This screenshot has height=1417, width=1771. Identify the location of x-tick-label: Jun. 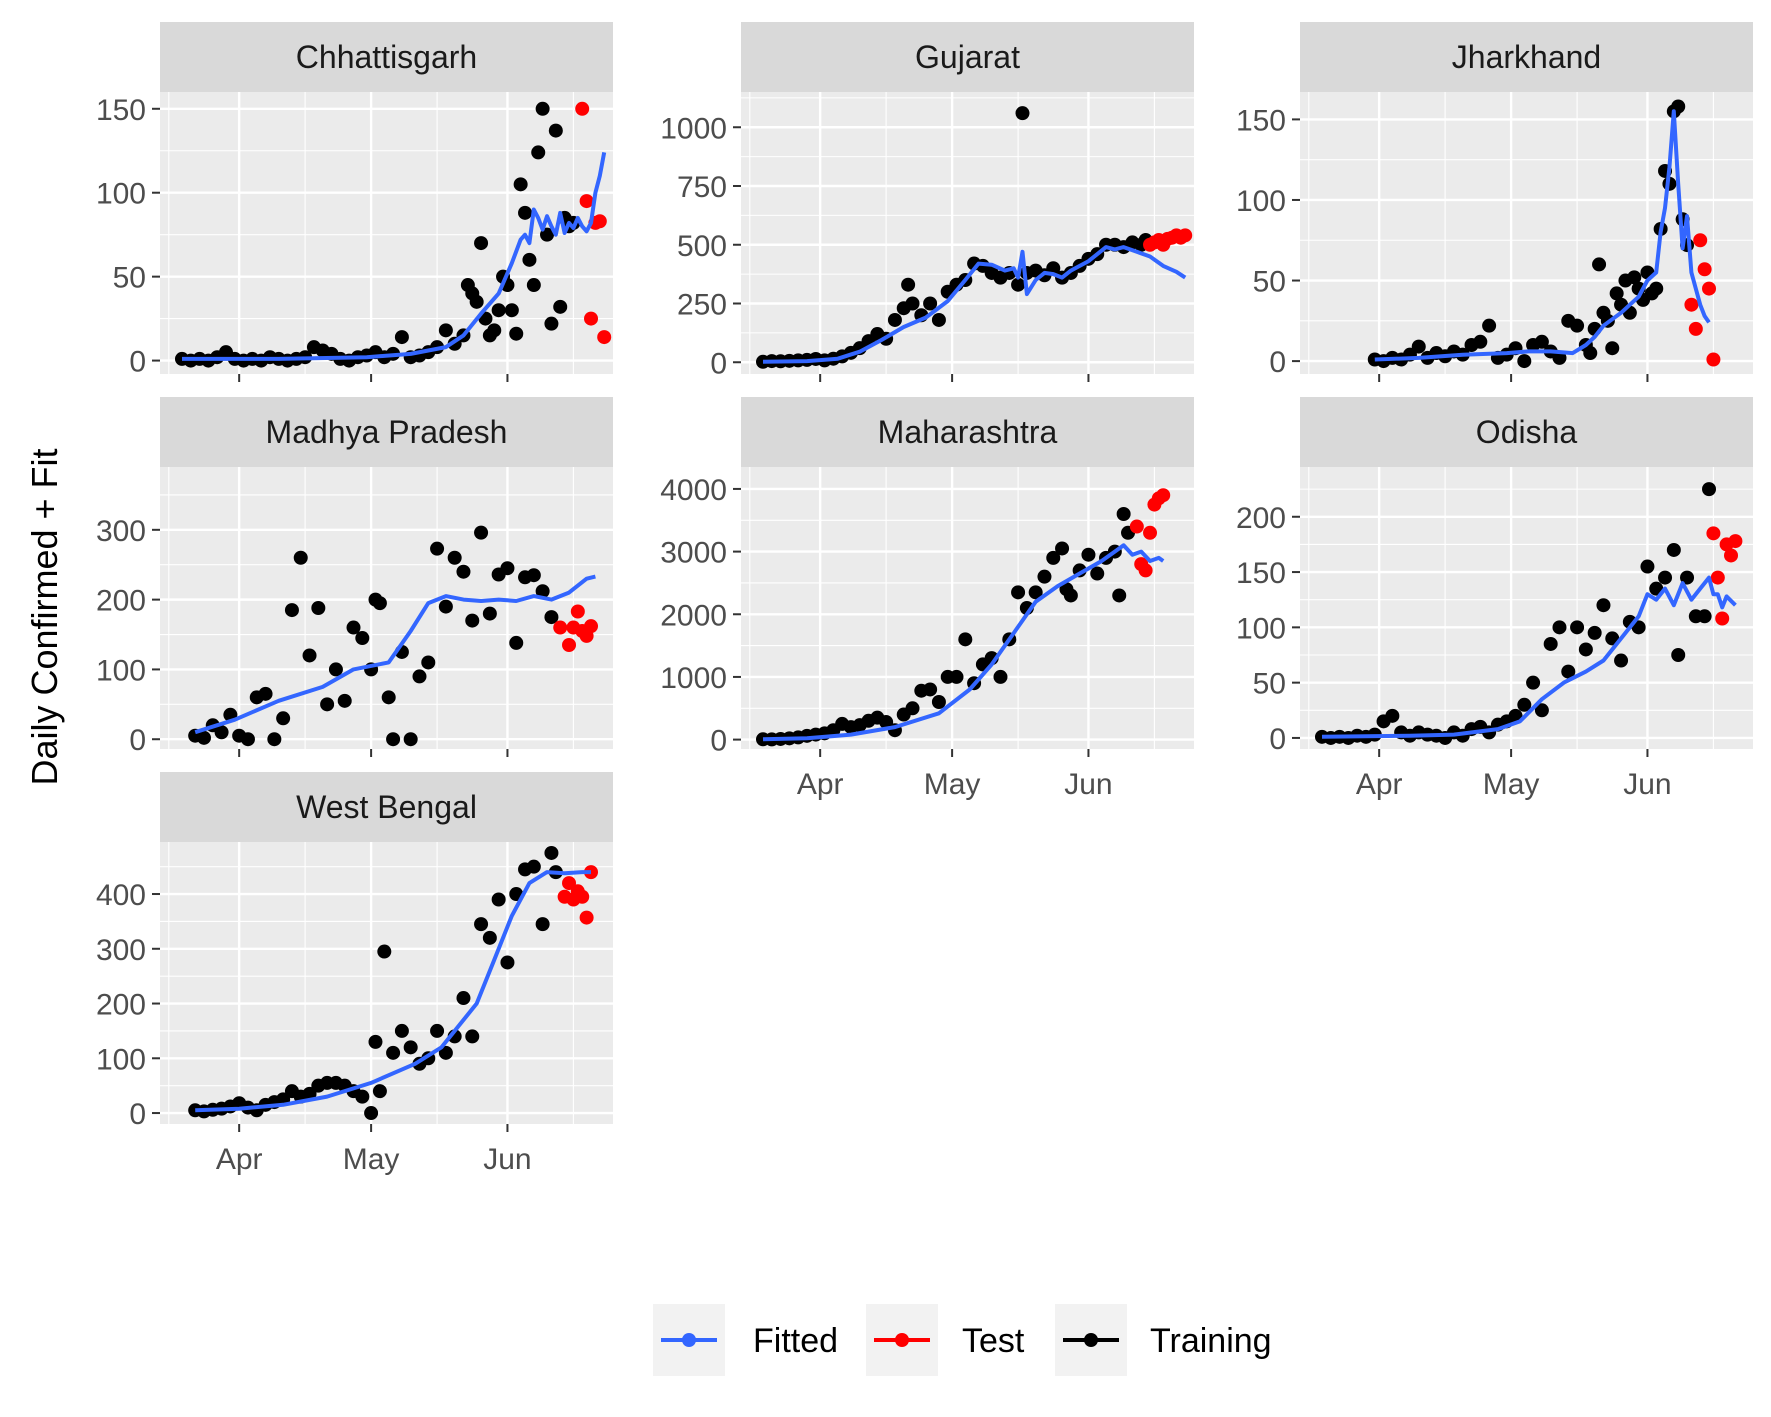
(507, 1159).